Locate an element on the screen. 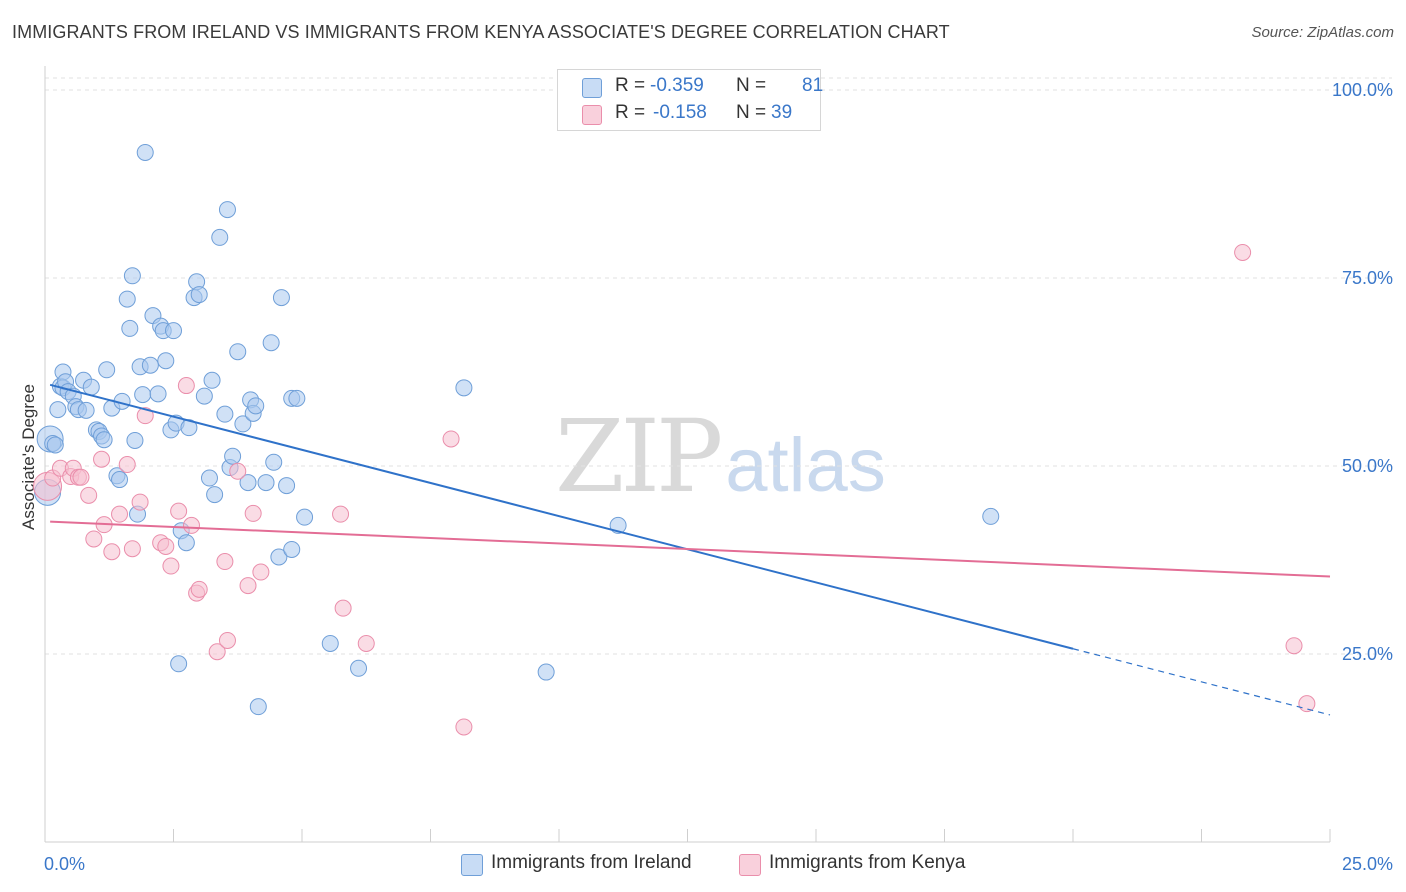  legend-swatch-kenya is located at coordinates (592, 115).